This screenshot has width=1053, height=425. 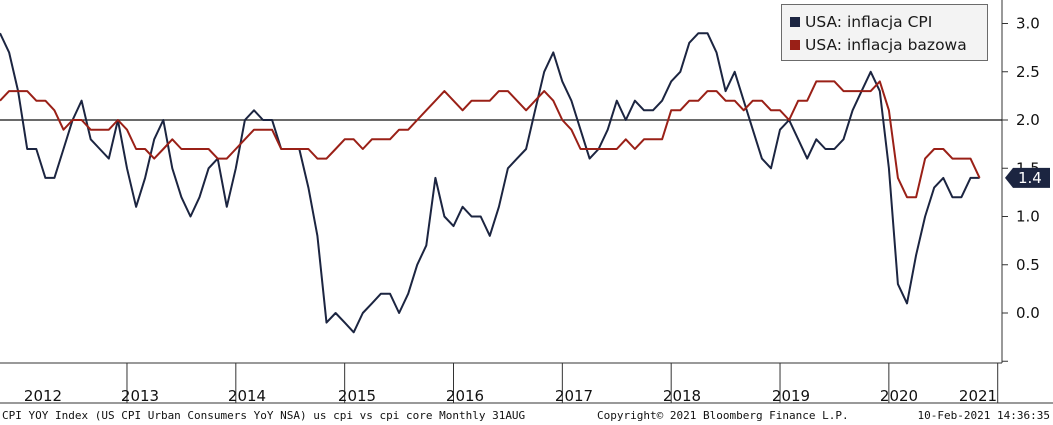 I want to click on footer-copyright: Copyright© 2021 Bloomberg Finance L.P., so click(x=723, y=415).